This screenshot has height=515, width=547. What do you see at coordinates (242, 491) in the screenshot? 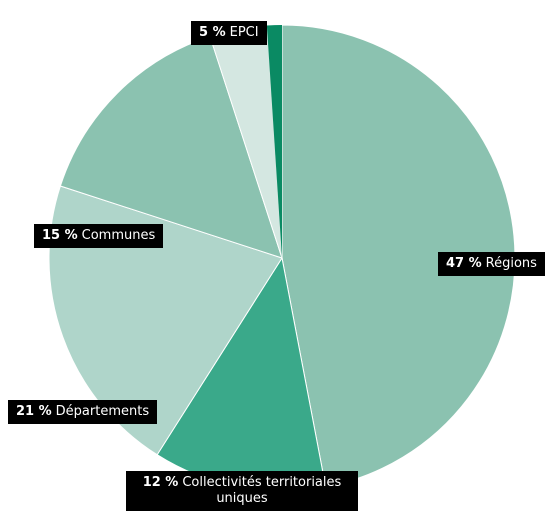
I see `label-collectivites-territoriales-uniques: 12 % Collectivités territoriales uniques` at bounding box center [242, 491].